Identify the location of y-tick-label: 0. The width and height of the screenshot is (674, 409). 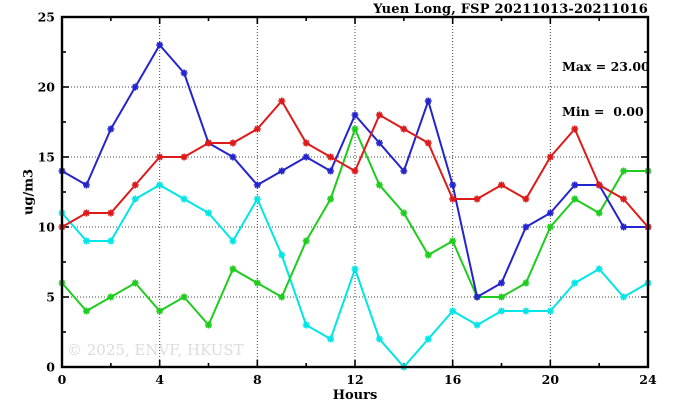
(50, 367).